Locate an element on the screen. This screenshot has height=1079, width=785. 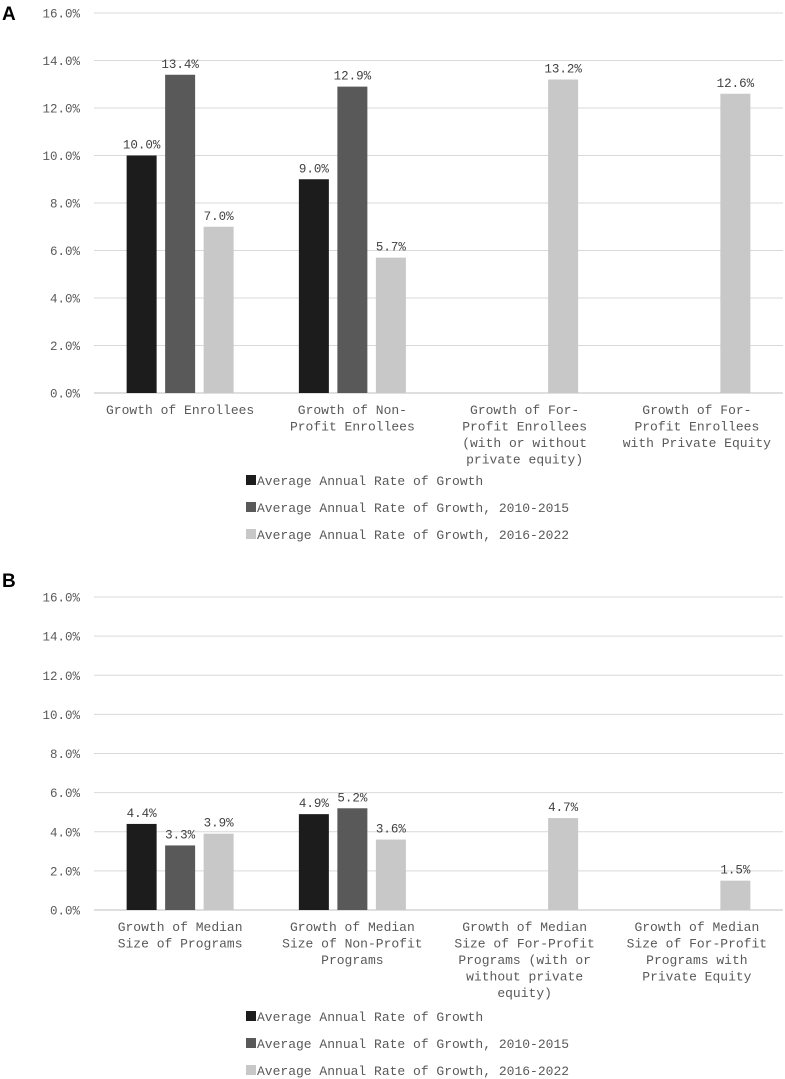
data-label: 4.9% is located at coordinates (314, 804).